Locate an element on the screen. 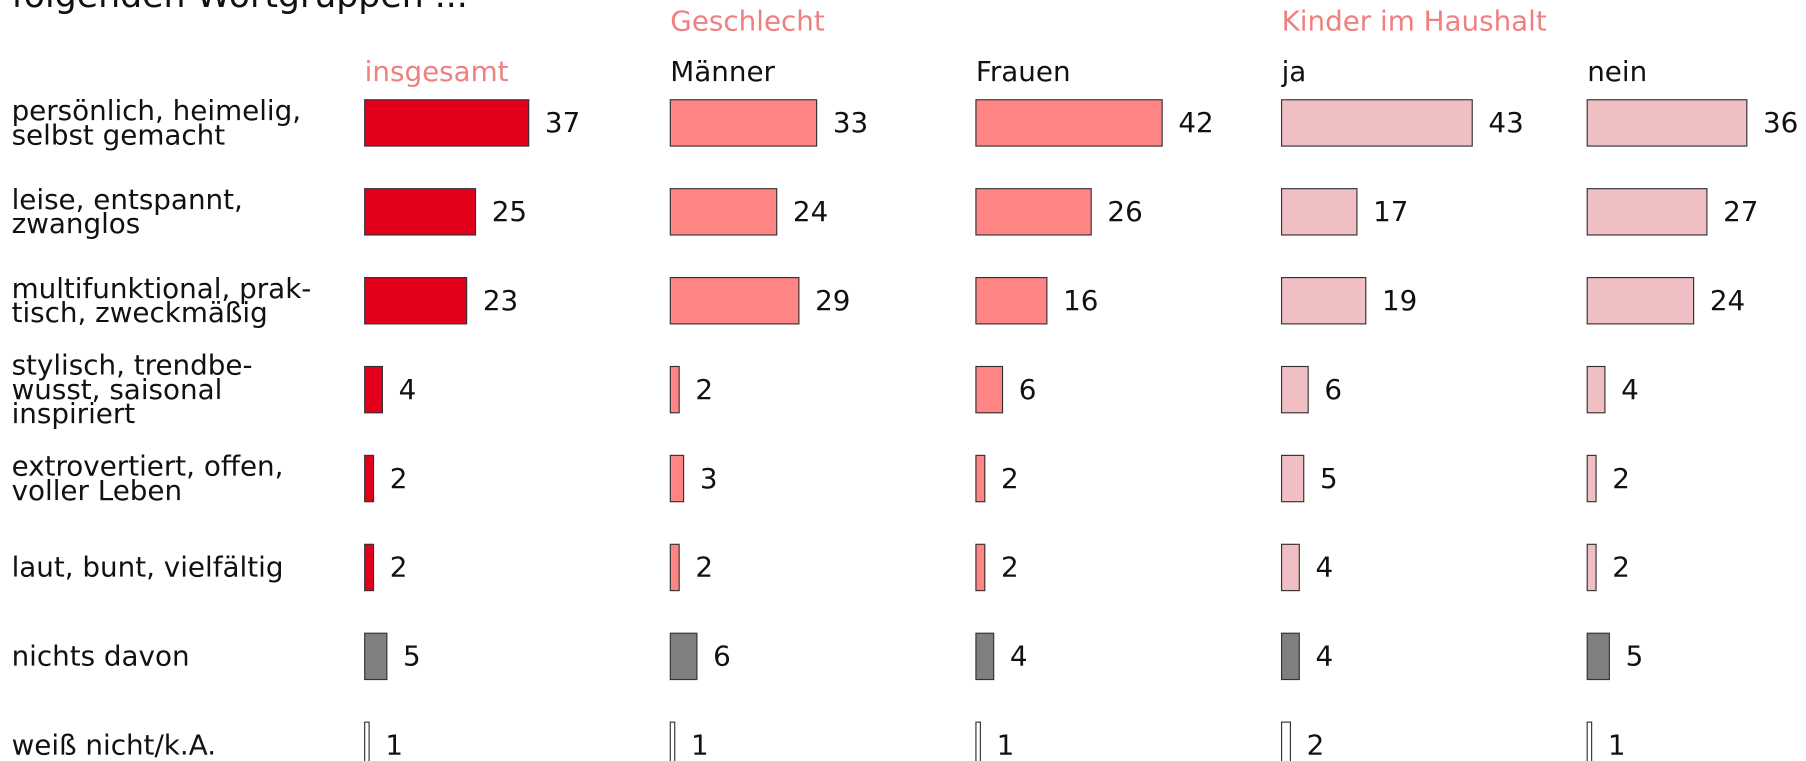  value-label: 25 is located at coordinates (509, 211).